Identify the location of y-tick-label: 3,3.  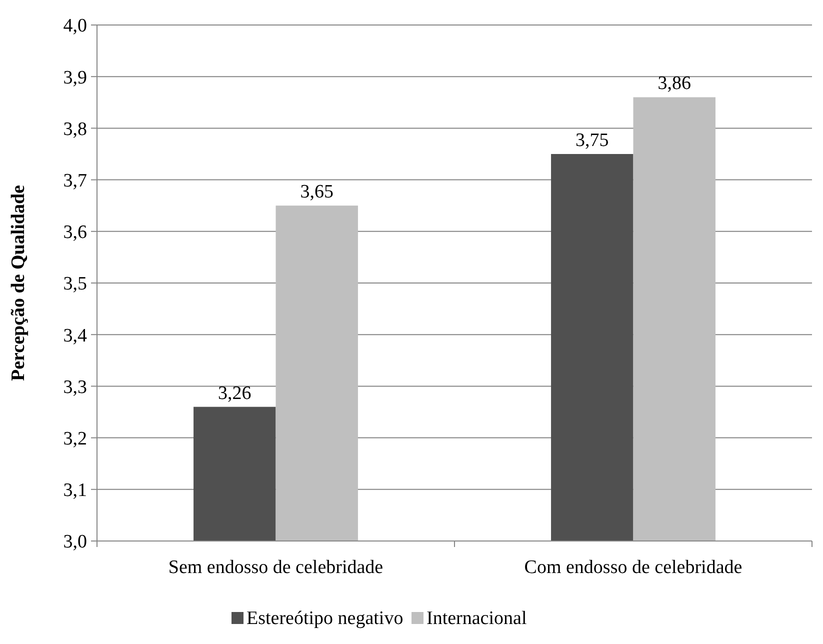
(75, 387).